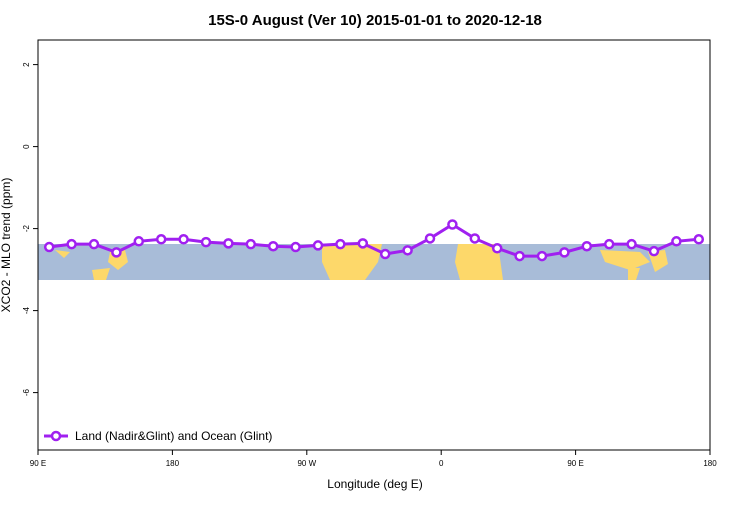 The width and height of the screenshot is (750, 505). Describe the element at coordinates (26, 392) in the screenshot. I see `y-tick-label: -6` at that location.